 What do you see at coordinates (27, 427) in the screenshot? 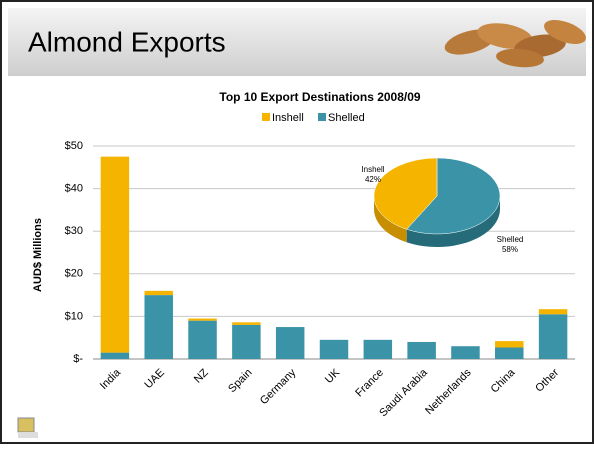
I see `app-icon` at bounding box center [27, 427].